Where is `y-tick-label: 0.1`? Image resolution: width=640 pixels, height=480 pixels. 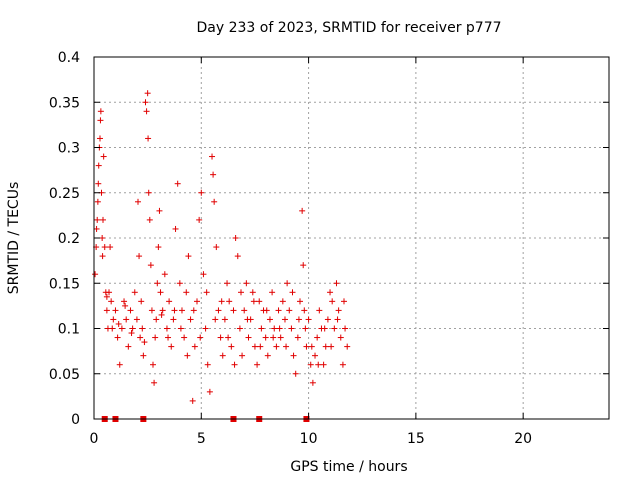
y-tick-label: 0.1 is located at coordinates (69, 330).